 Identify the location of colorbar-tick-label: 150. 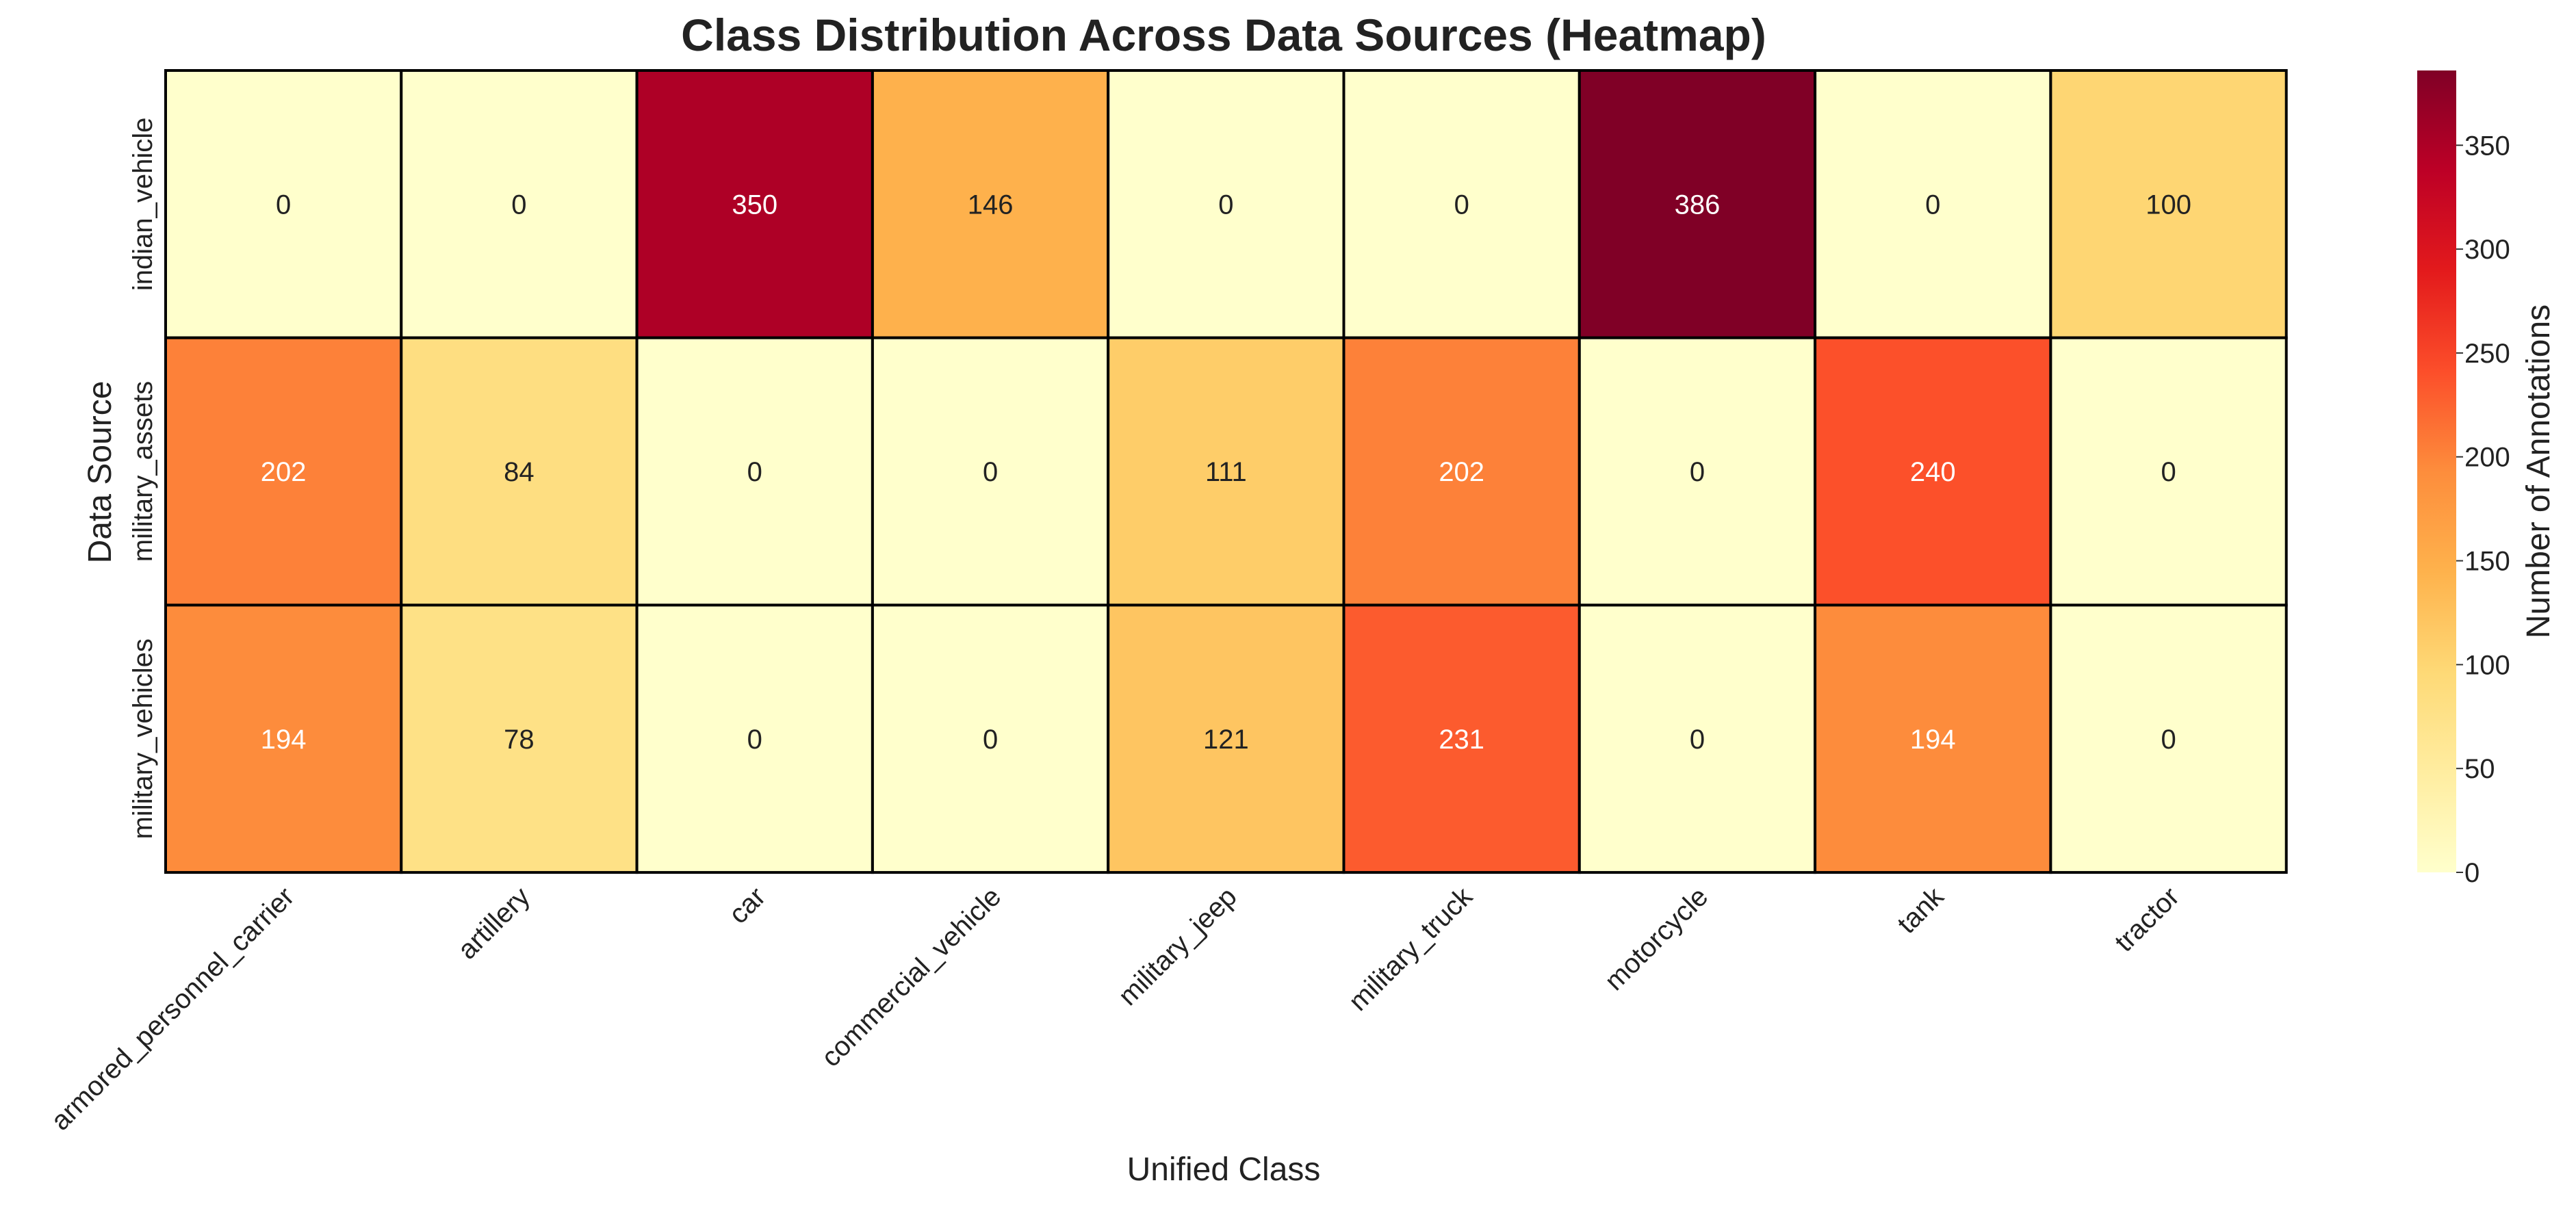
(2487, 562).